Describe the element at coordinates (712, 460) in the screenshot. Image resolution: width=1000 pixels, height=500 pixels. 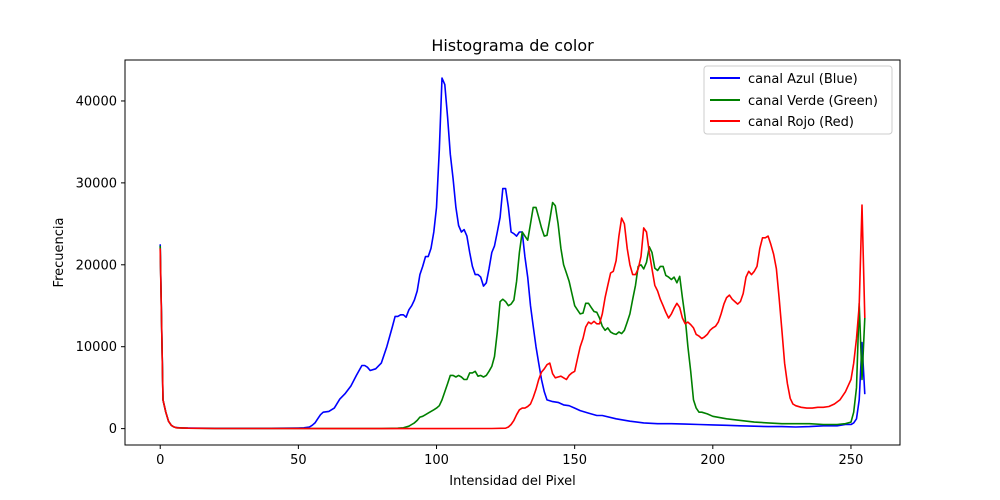
I see `x-tick-label: 200` at that location.